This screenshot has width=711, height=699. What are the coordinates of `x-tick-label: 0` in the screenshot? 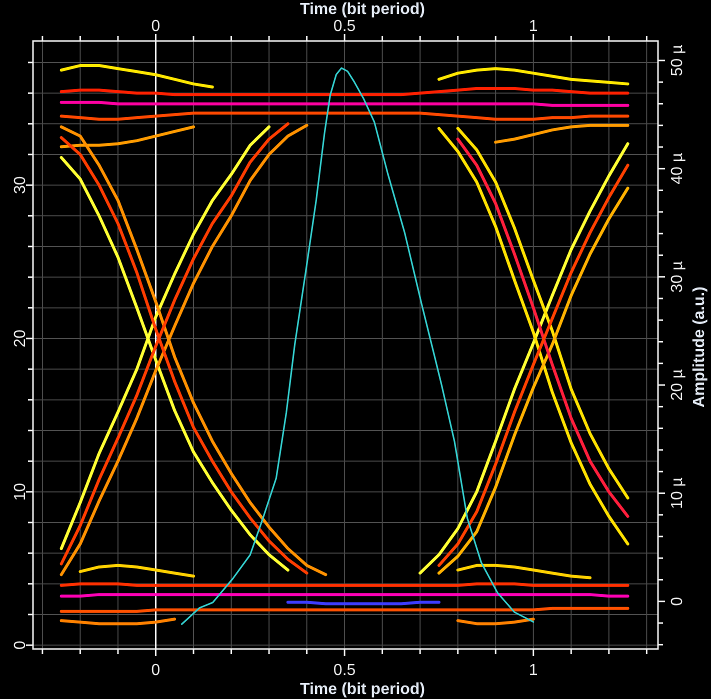 It's located at (155, 26).